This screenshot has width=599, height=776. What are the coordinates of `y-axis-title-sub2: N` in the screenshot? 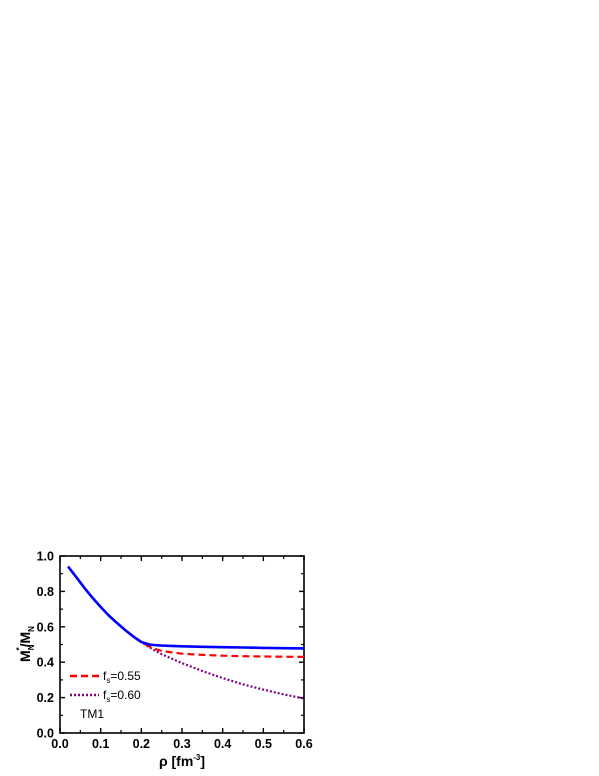 It's located at (31, 629).